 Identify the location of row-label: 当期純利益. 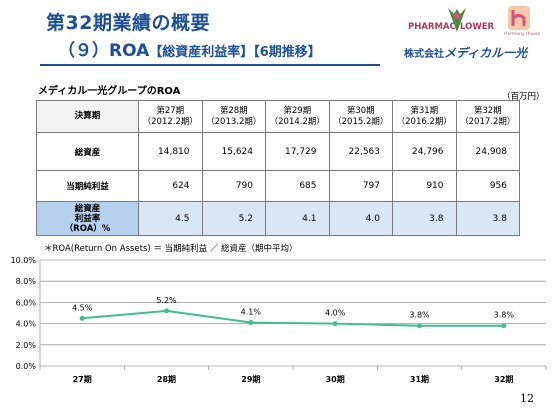
(87, 186).